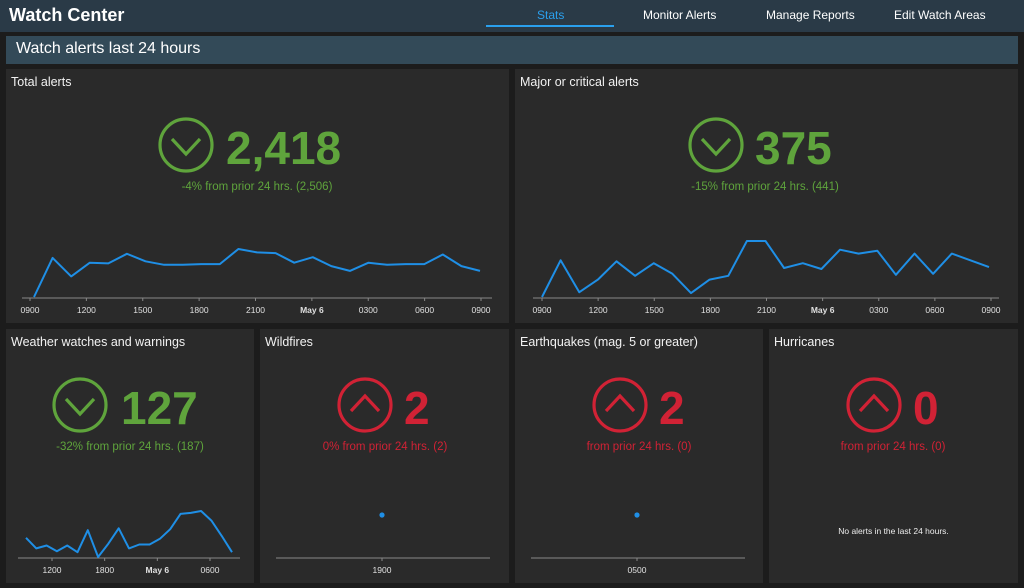  Describe the element at coordinates (926, 408) in the screenshot. I see `indicator-value: 0` at that location.